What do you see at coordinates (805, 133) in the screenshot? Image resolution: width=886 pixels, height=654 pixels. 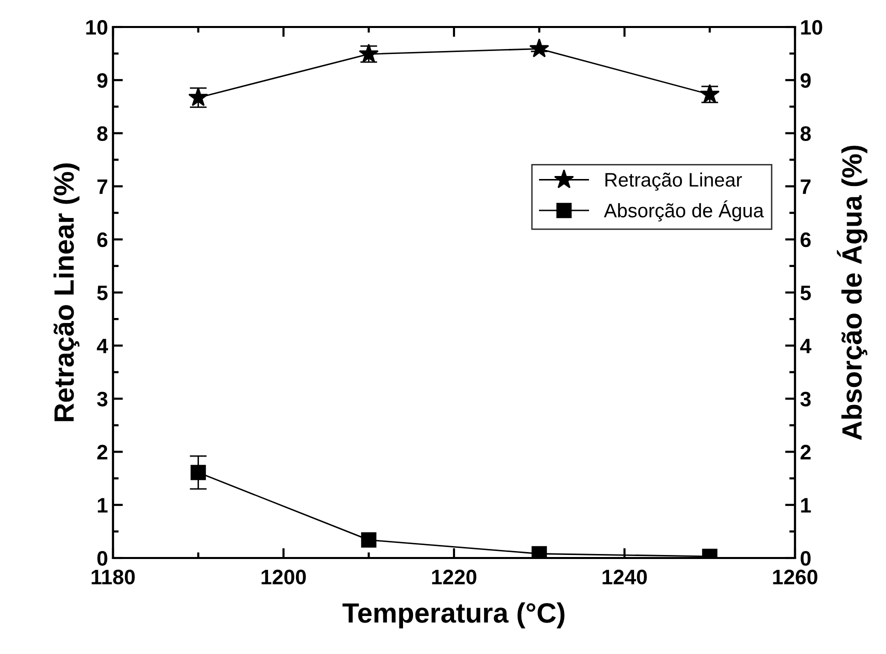 I see `y2-tick-label: 8` at bounding box center [805, 133].